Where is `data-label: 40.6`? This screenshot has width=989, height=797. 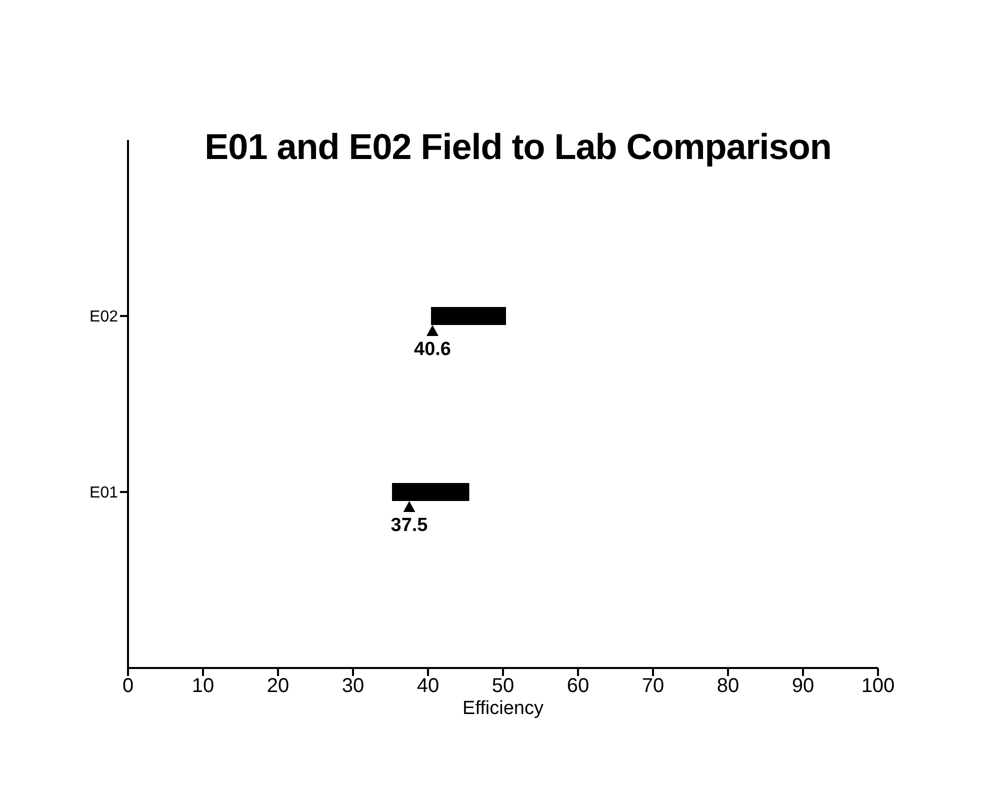
data-label: 40.6 is located at coordinates (432, 349).